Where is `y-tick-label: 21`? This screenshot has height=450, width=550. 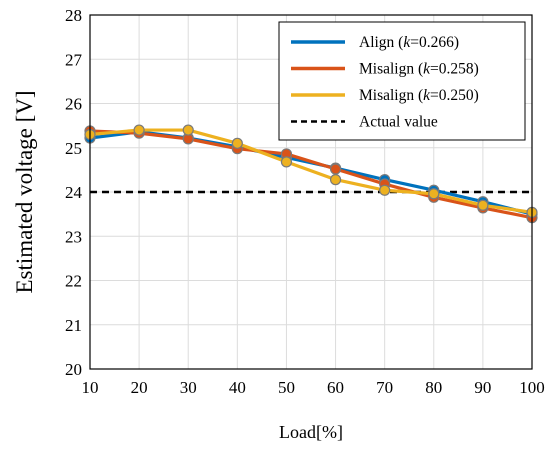 y-tick-label: 21 is located at coordinates (73, 325).